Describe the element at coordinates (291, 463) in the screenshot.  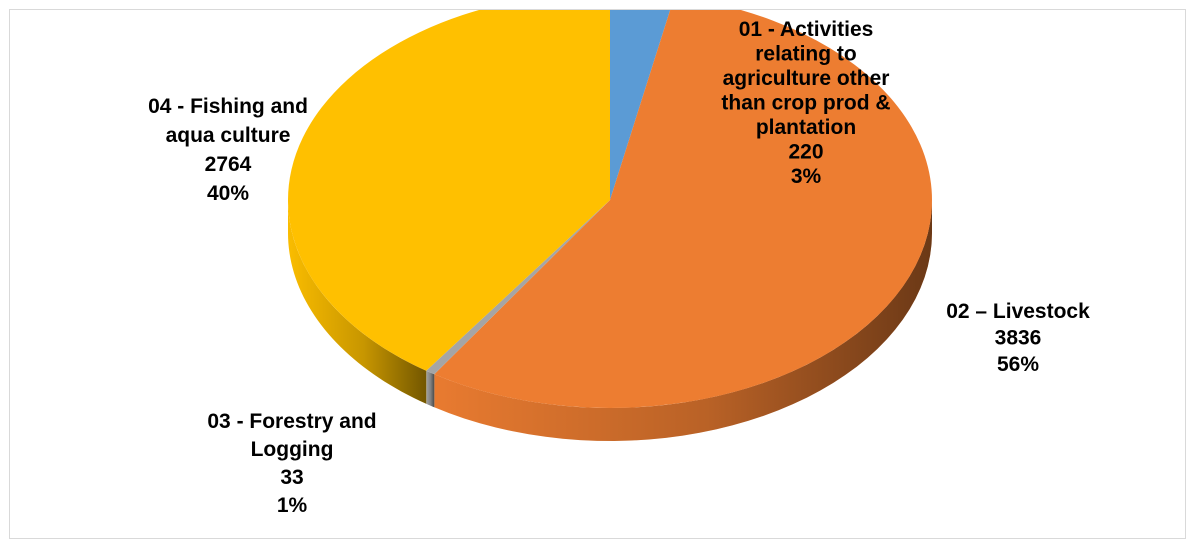
I see `data-label-3: 03 - Forestry and Logging 33 1%` at that location.